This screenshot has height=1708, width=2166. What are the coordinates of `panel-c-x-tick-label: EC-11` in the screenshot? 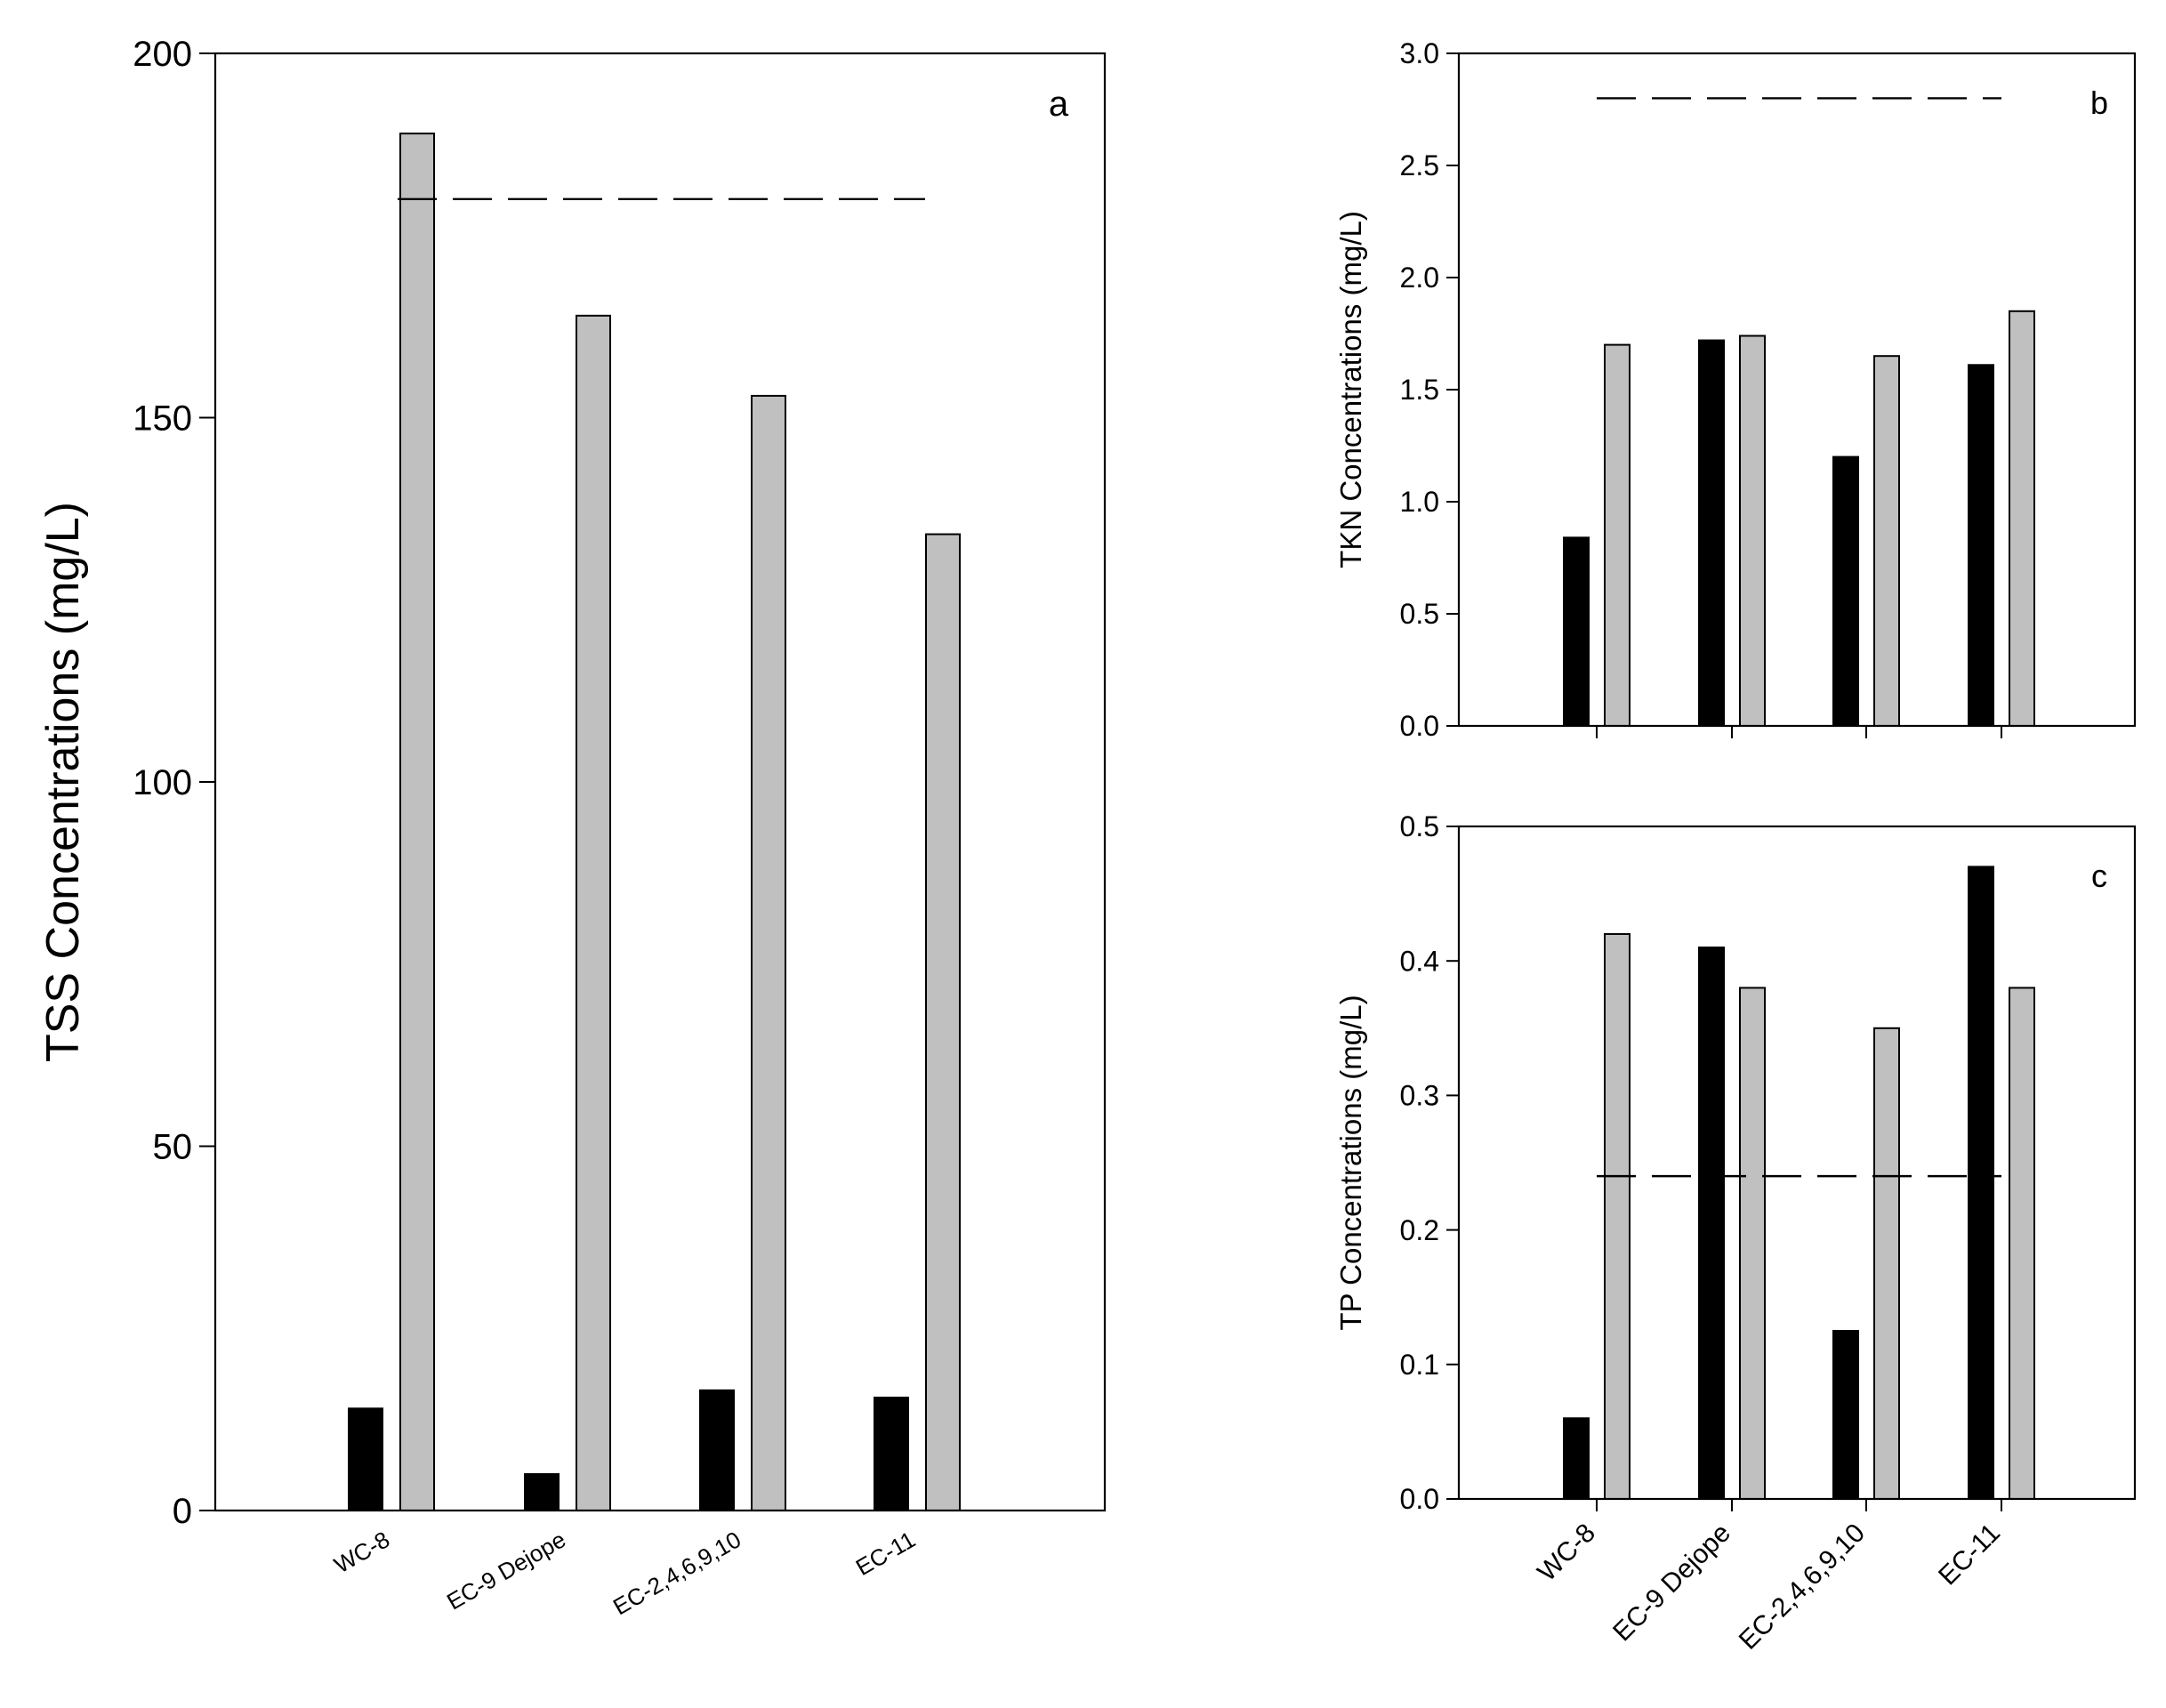 It's located at (1969, 1555).